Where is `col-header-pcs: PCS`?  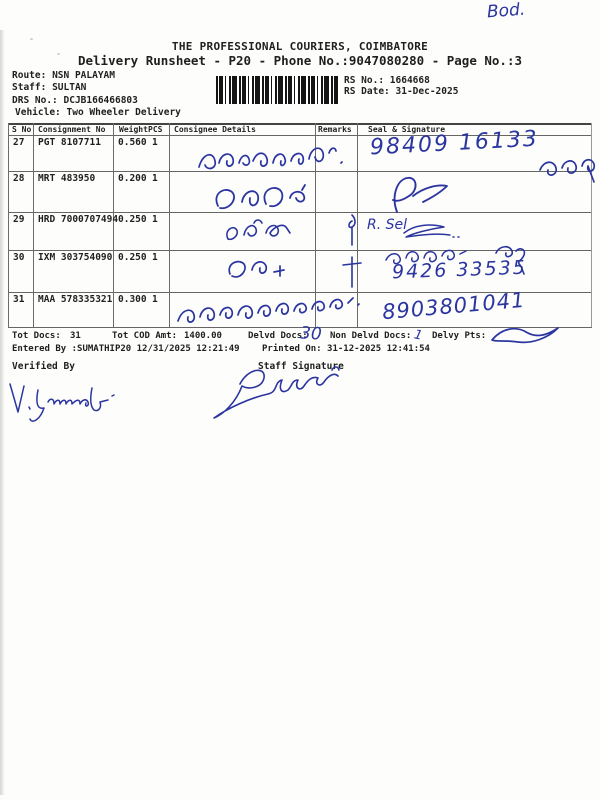
col-header-pcs: PCS is located at coordinates (155, 129).